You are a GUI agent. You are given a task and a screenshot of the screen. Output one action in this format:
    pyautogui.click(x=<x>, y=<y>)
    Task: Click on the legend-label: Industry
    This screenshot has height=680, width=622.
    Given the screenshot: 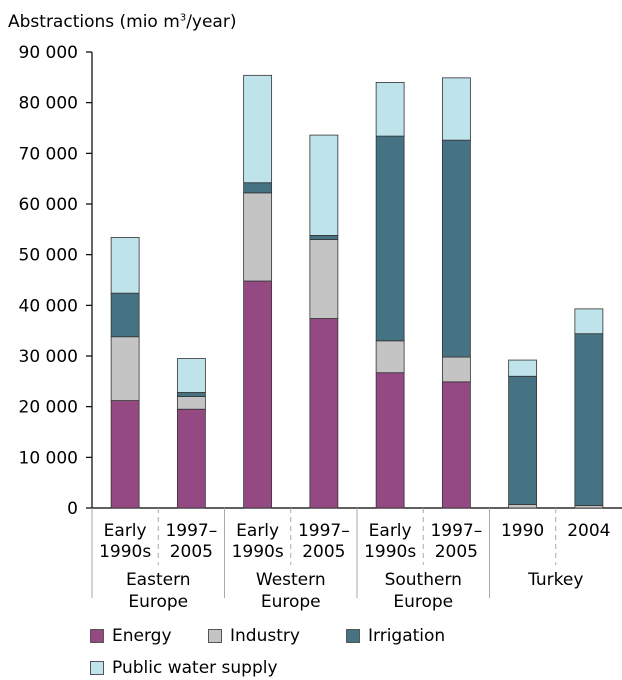 What is the action you would take?
    pyautogui.click(x=265, y=636)
    